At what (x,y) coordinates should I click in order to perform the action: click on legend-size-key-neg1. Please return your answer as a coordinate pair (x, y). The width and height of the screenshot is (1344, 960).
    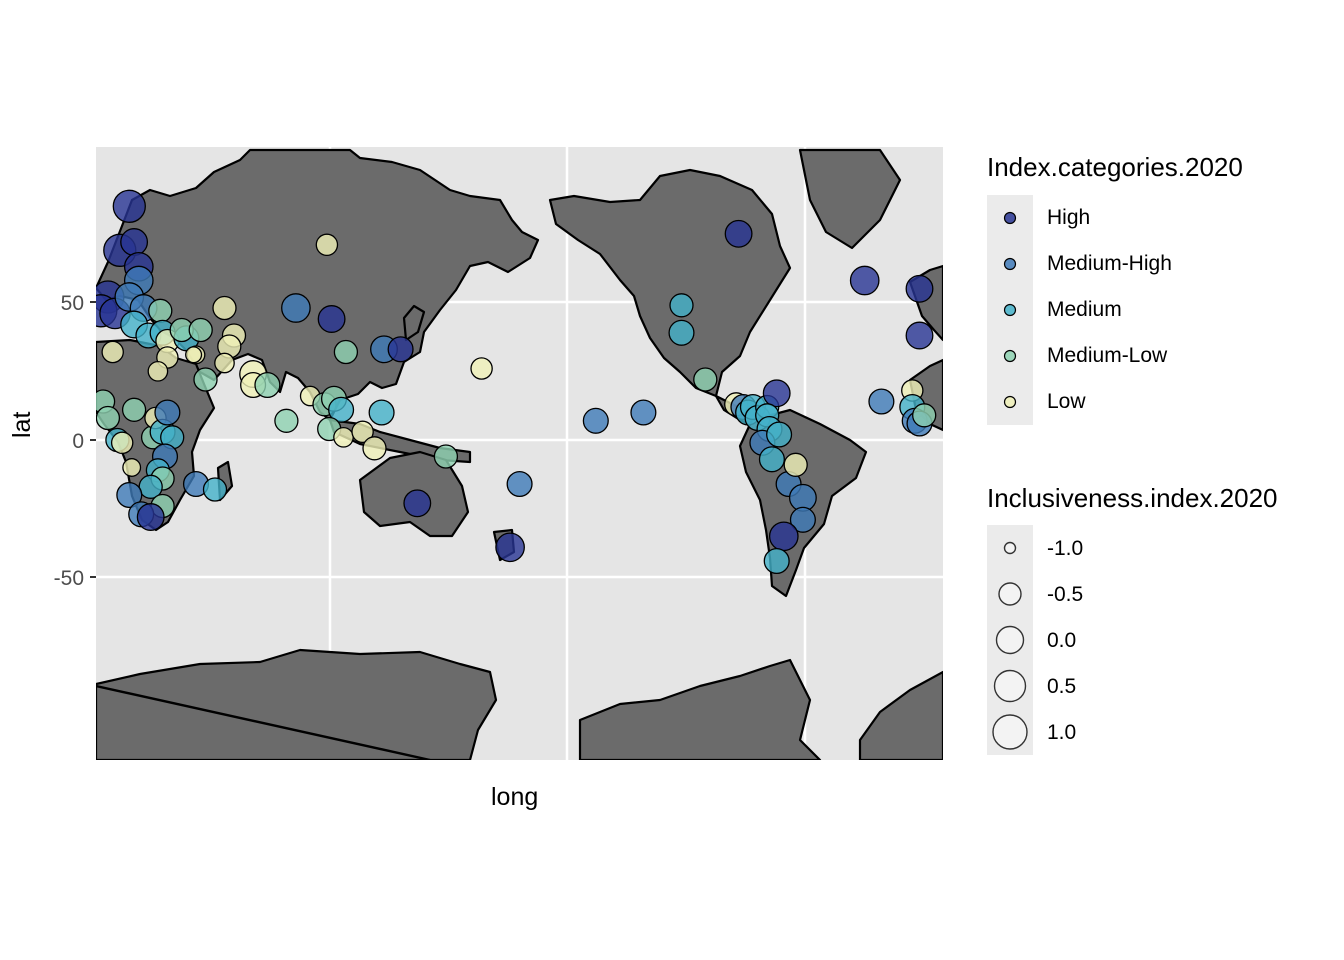
    Looking at the image, I should click on (1010, 548).